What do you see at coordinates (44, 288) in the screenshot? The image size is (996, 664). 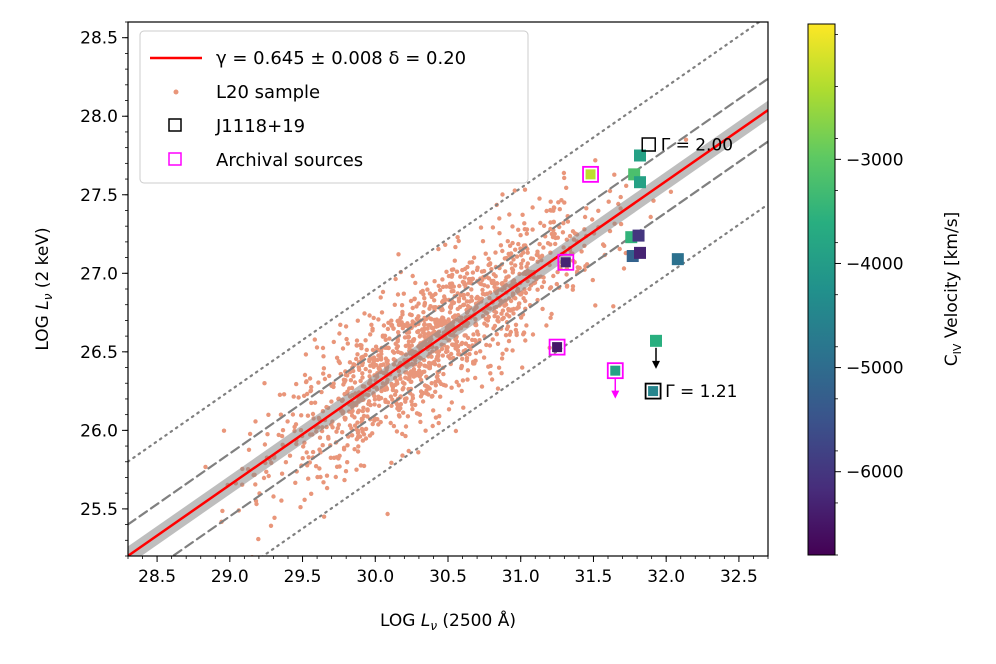 I see `y-axis-label: LOG Lν (2 keV)` at bounding box center [44, 288].